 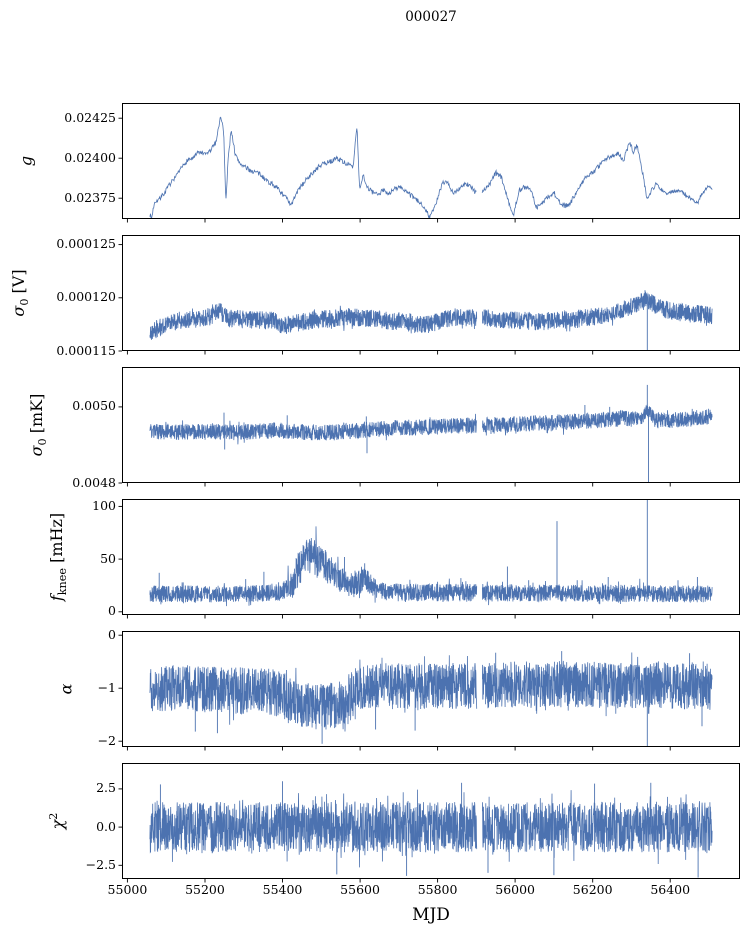 What do you see at coordinates (66, 689) in the screenshot?
I see `ylabel-alpha: α` at bounding box center [66, 689].